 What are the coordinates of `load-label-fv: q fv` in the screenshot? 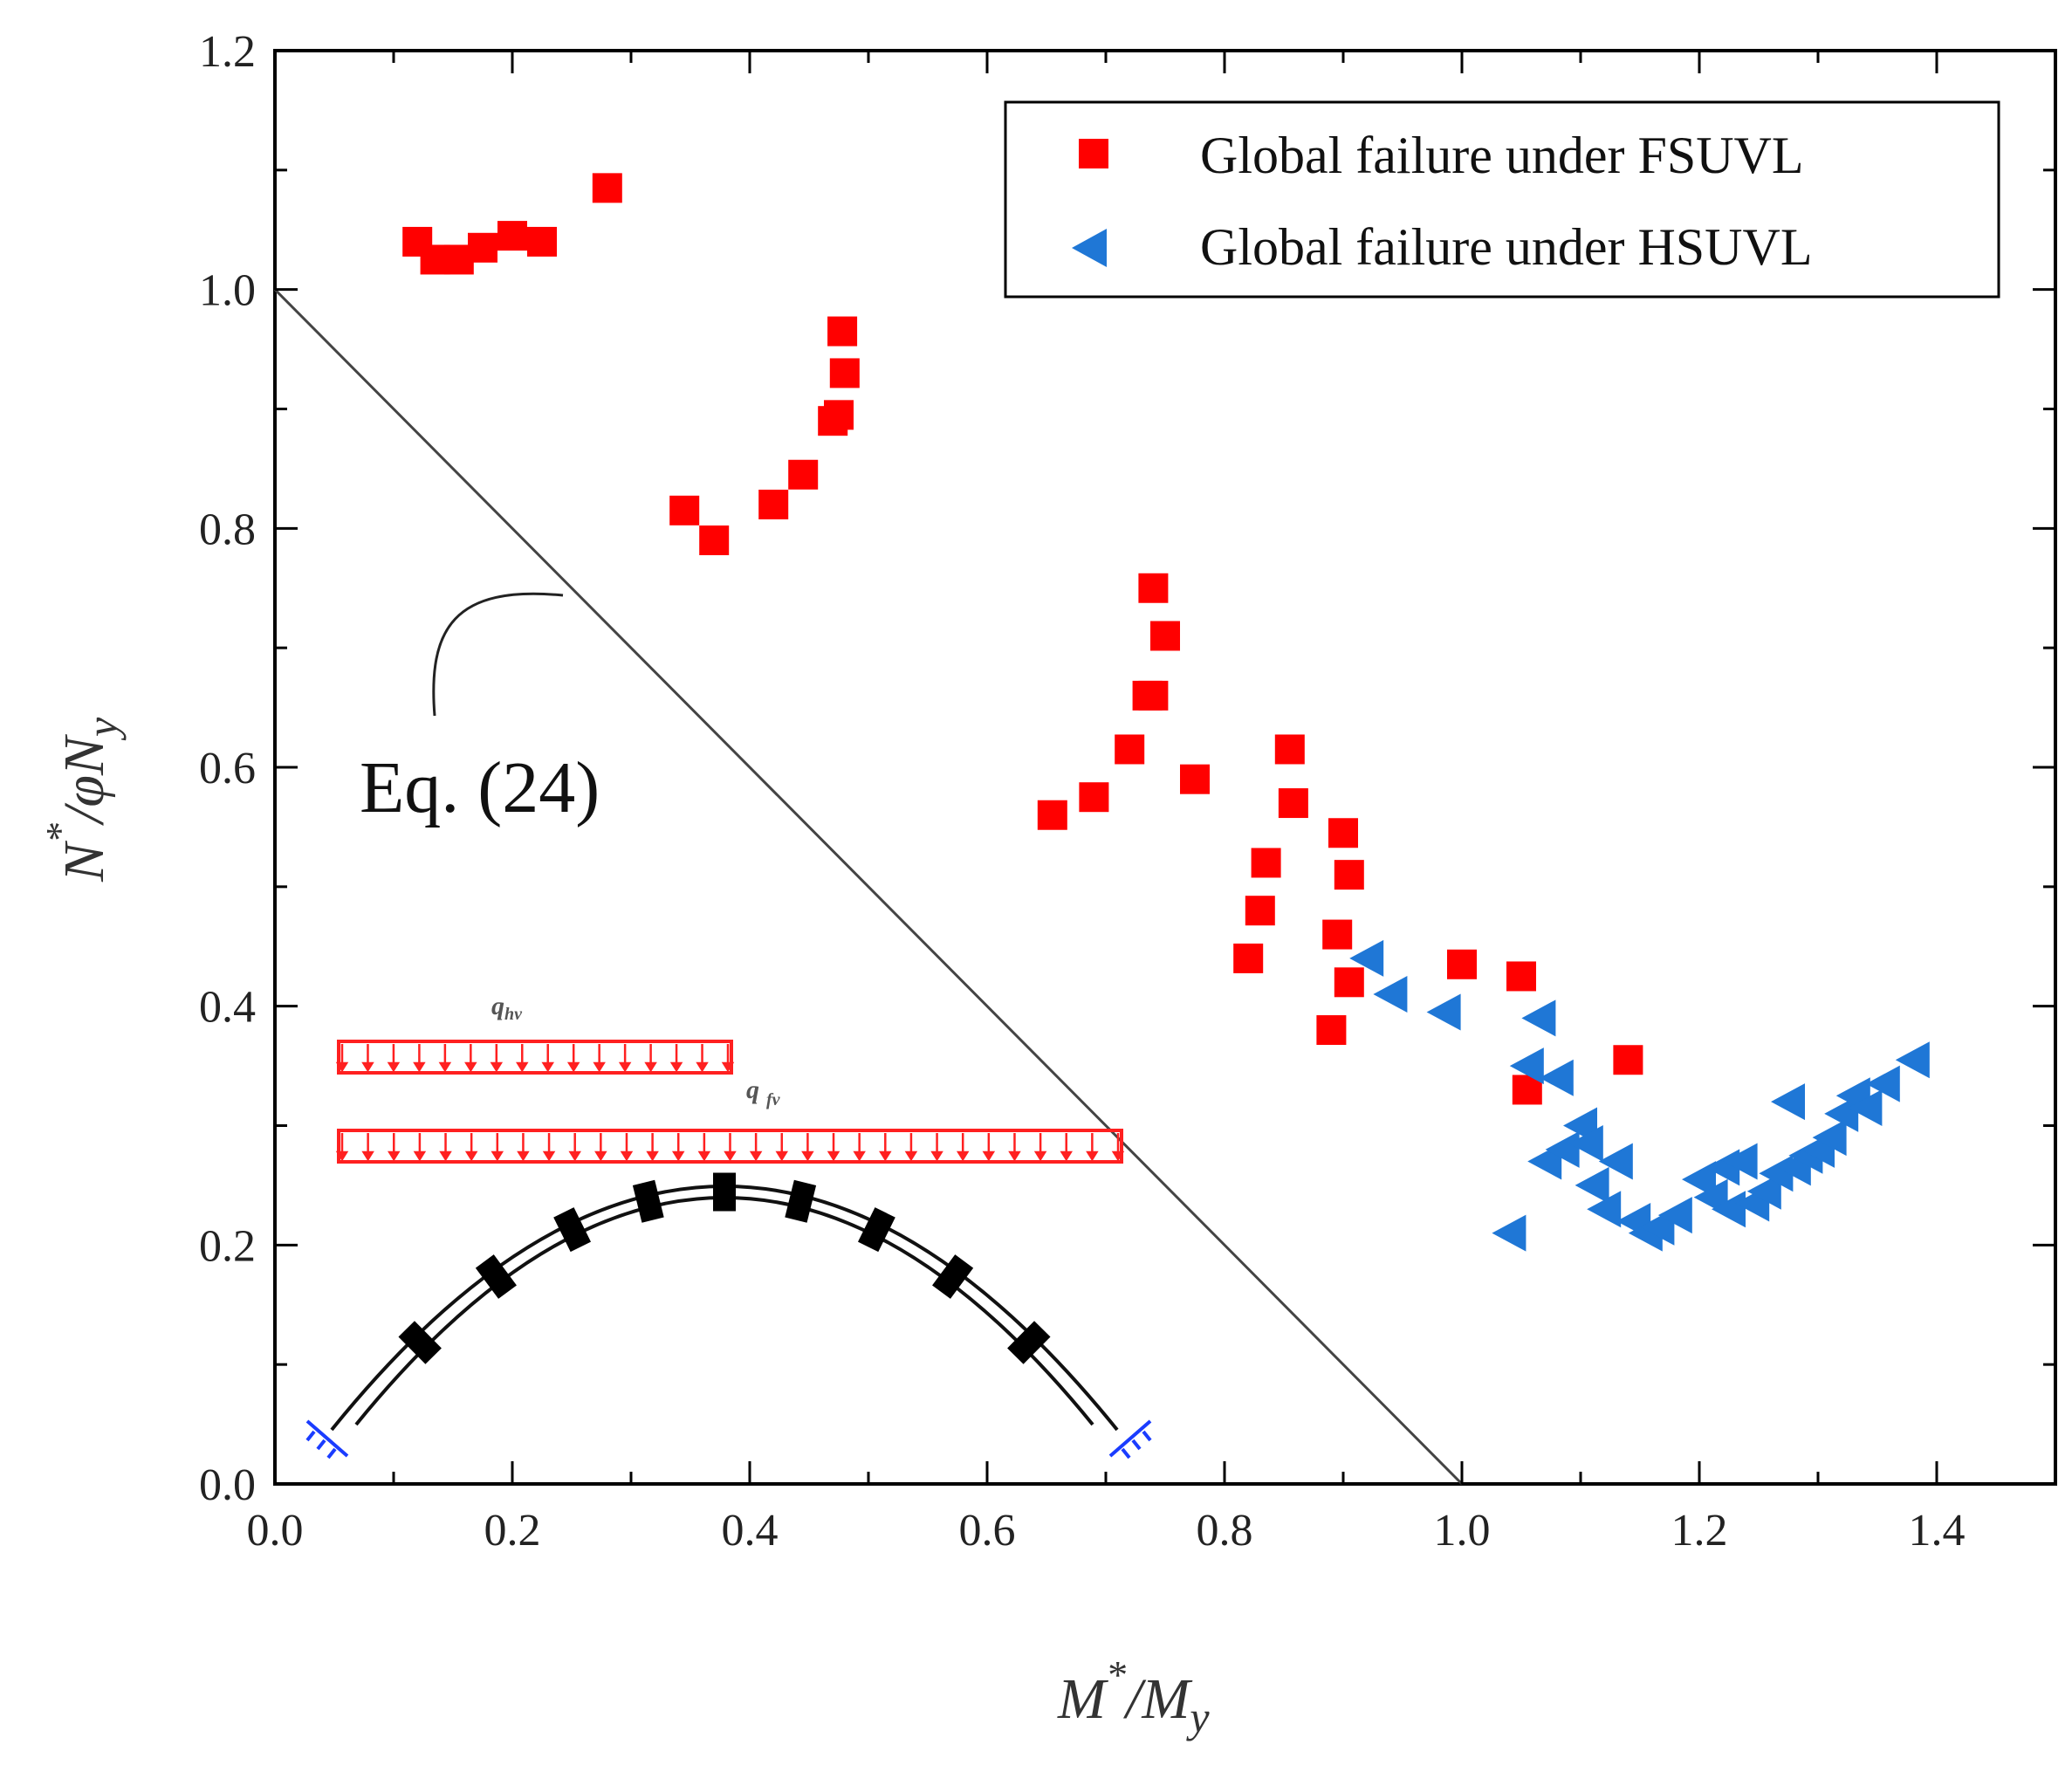 It's located at (763, 1092).